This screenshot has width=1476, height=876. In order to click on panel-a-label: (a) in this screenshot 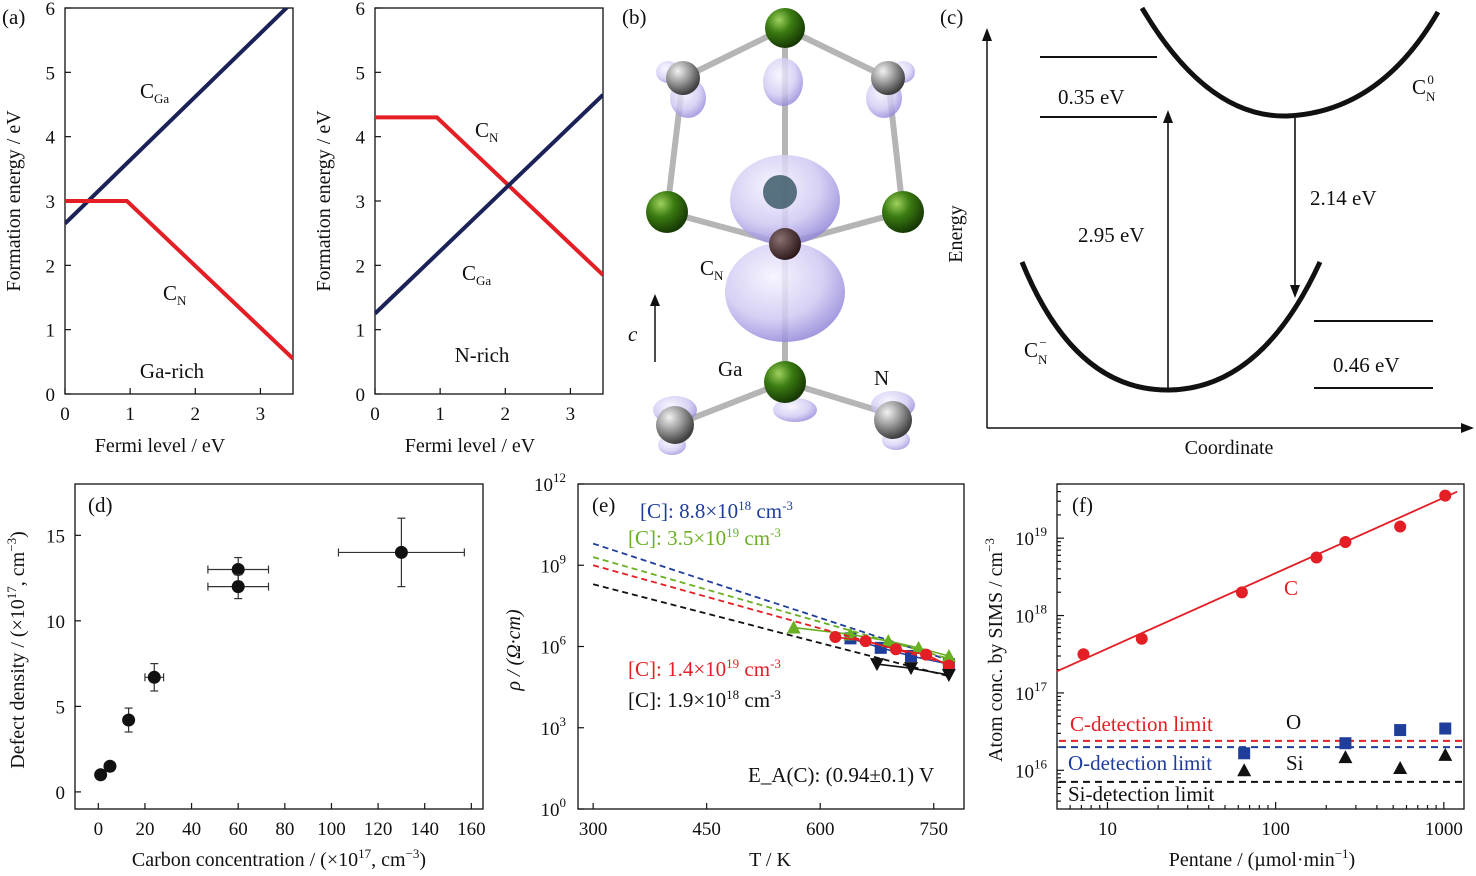, I will do `click(13, 17)`.